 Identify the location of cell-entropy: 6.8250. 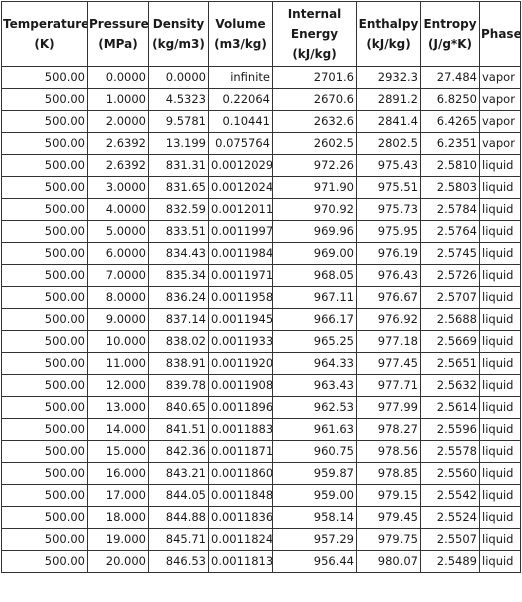
(450, 99).